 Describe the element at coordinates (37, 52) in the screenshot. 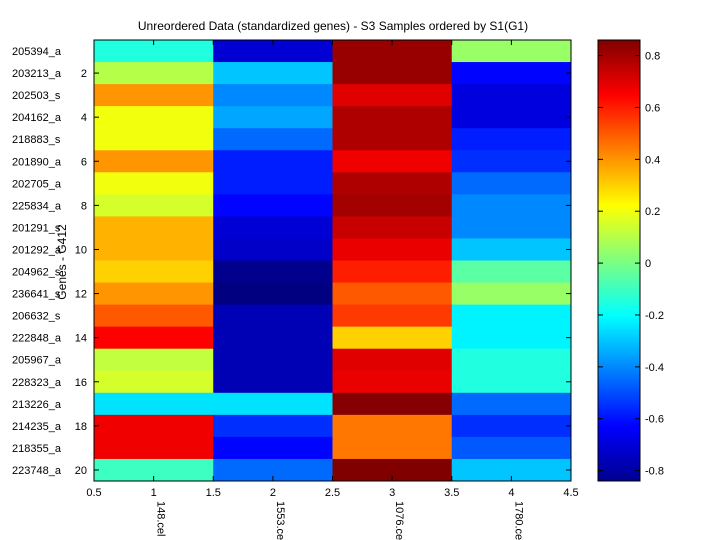

I see `gene-label: 205394_a` at that location.